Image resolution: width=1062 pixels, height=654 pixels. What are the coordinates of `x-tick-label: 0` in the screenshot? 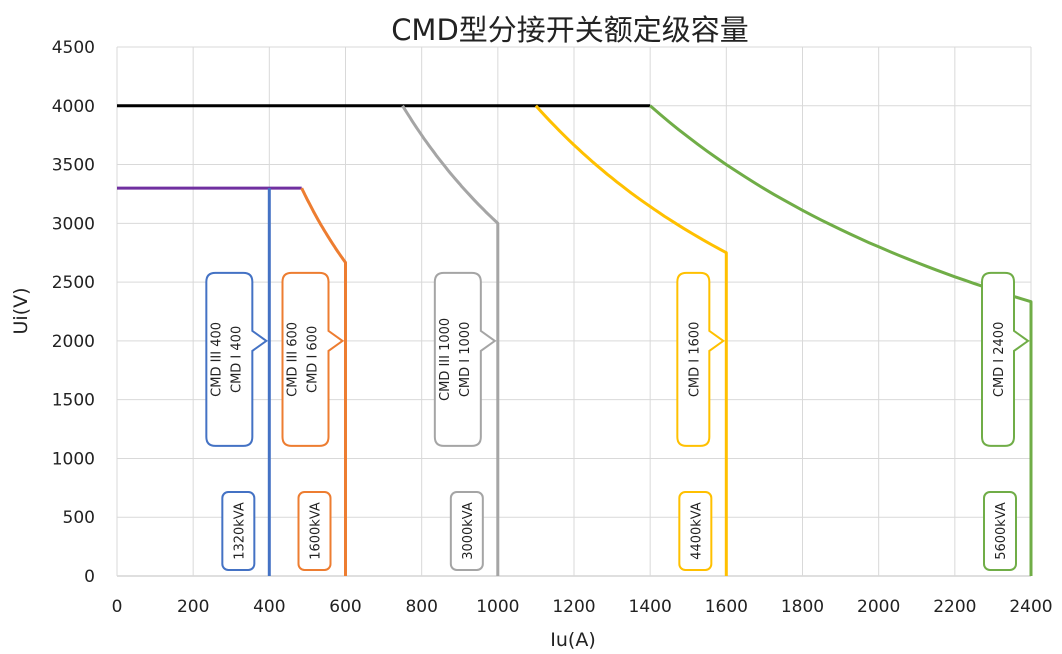 It's located at (117, 607).